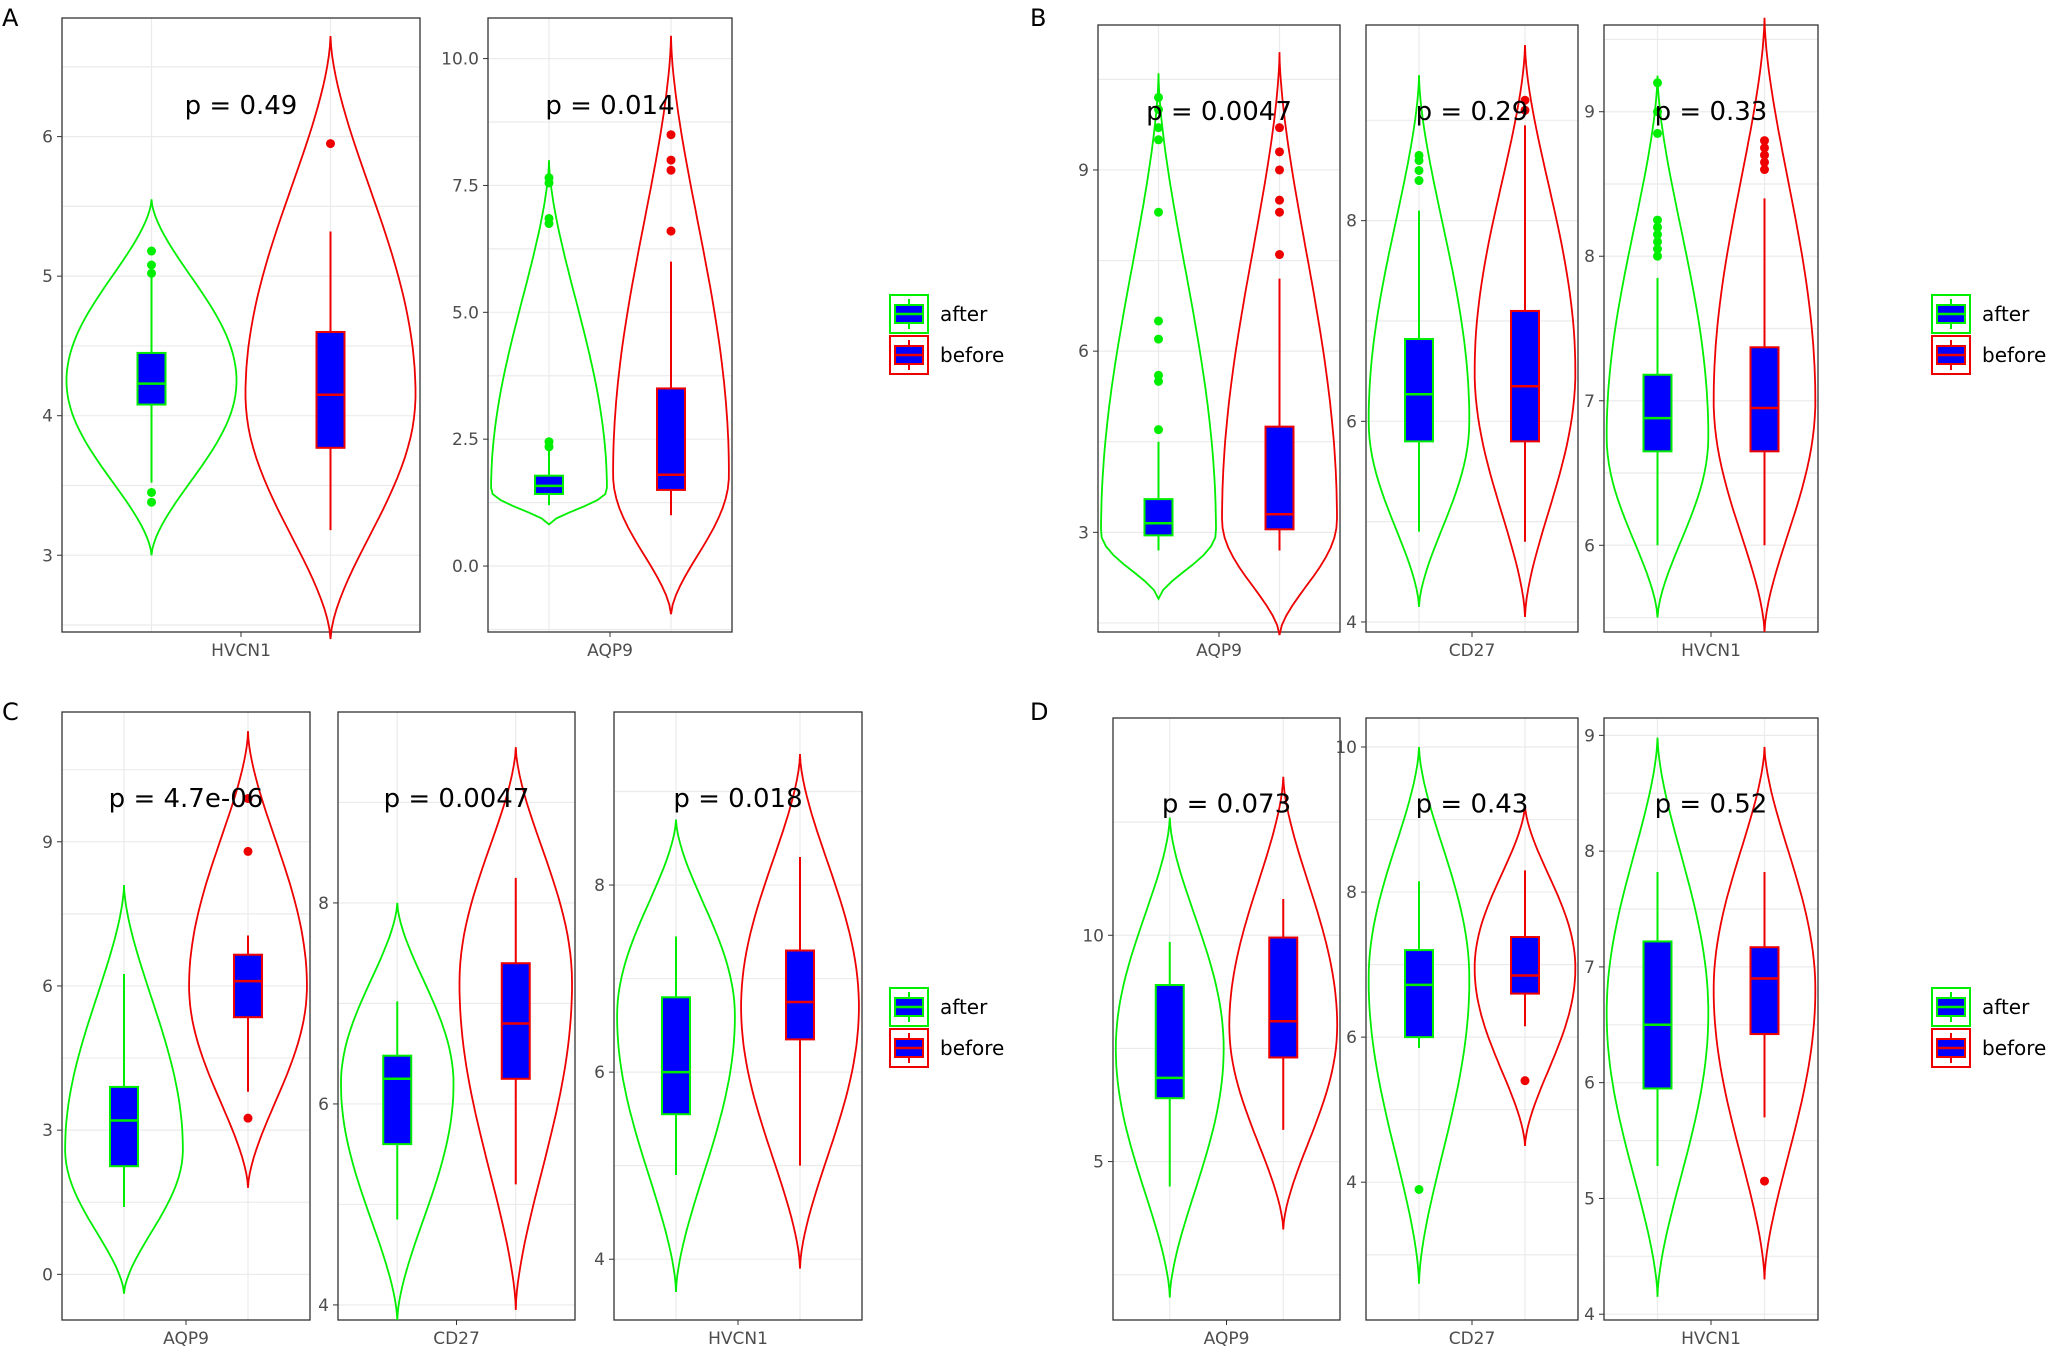  What do you see at coordinates (465, 313) in the screenshot?
I see `y-tick-label: 5.0` at bounding box center [465, 313].